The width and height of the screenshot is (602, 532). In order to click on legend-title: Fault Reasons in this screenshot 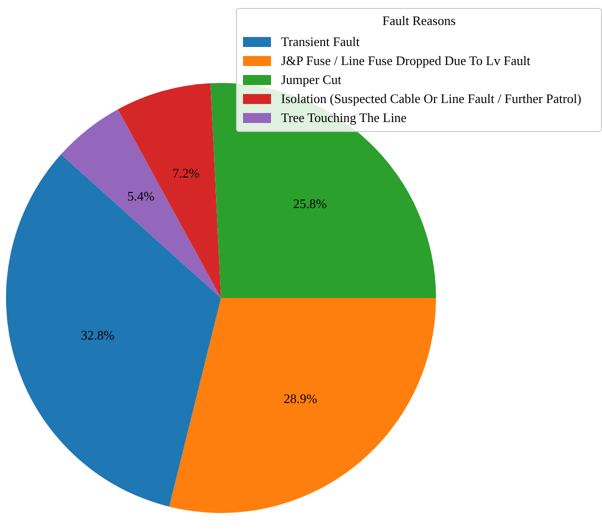, I will do `click(419, 21)`.